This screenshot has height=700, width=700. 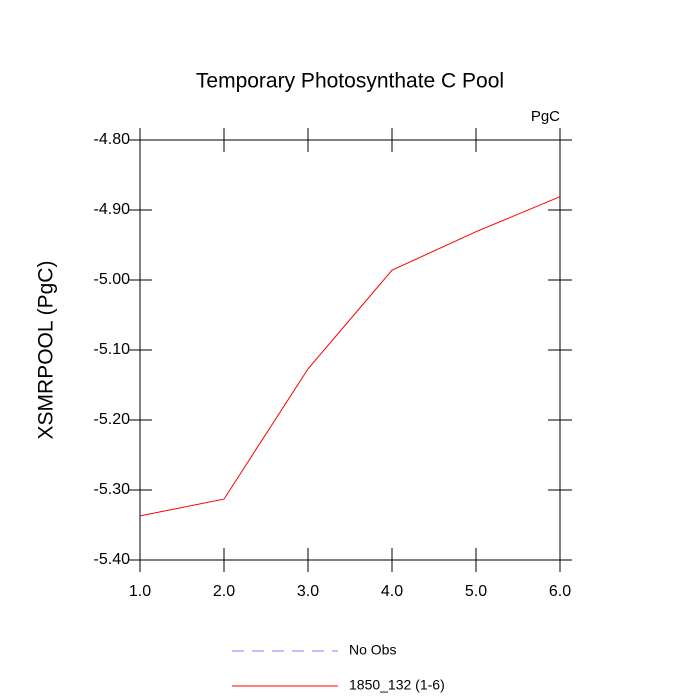 I want to click on y-tick-label: -4.90, so click(x=112, y=209).